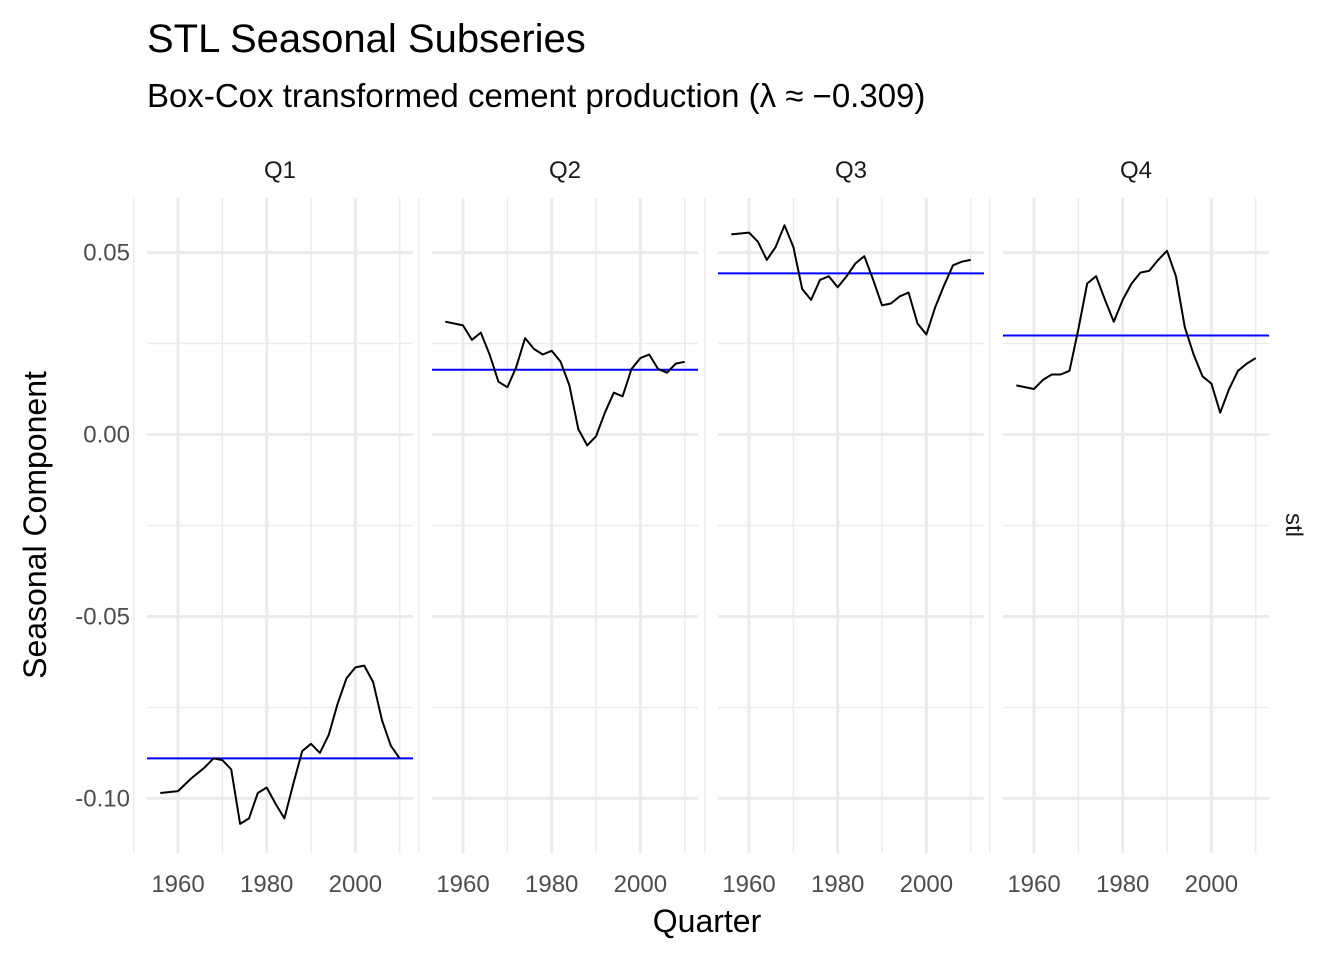  I want to click on y-tick-label: 0.05, so click(106, 253).